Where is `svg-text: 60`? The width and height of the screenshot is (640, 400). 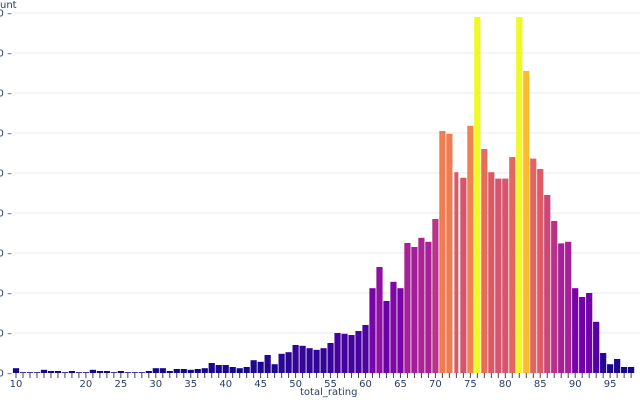 svg-text: 60 is located at coordinates (365, 384).